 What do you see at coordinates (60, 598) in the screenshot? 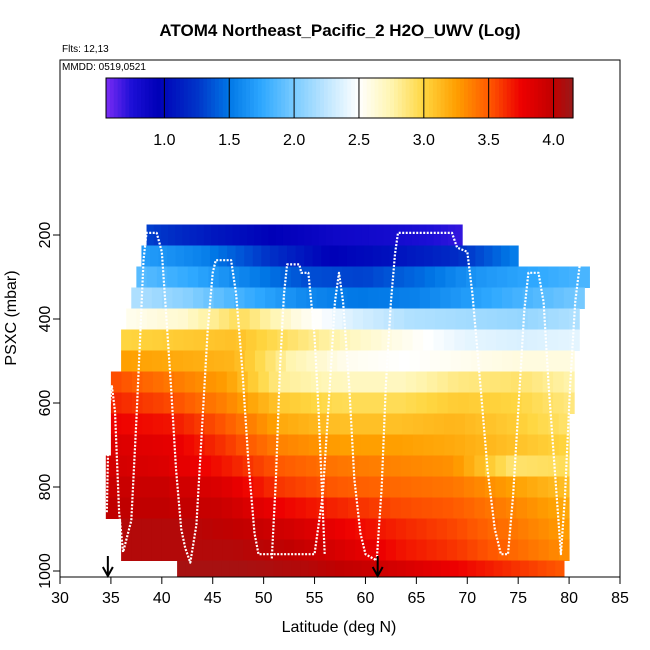
I see `x-tick-label: 30` at bounding box center [60, 598].